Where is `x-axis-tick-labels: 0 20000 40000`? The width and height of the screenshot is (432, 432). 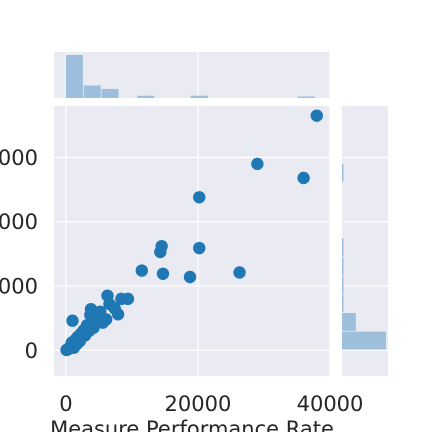 x-axis-tick-labels: 0 20000 40000 is located at coordinates (211, 404).